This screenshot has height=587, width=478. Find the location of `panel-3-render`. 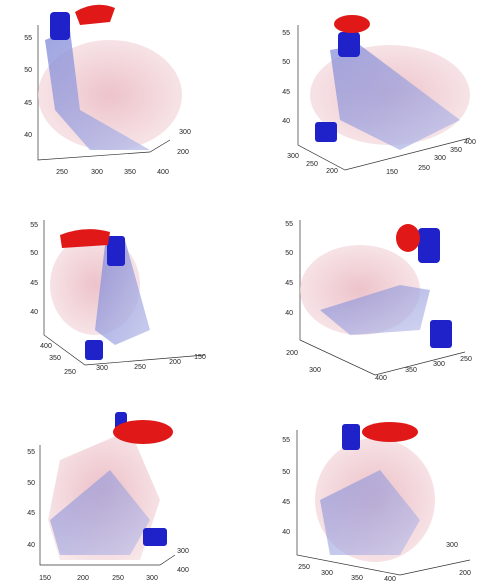

panel-3-render is located at coordinates (124, 293).